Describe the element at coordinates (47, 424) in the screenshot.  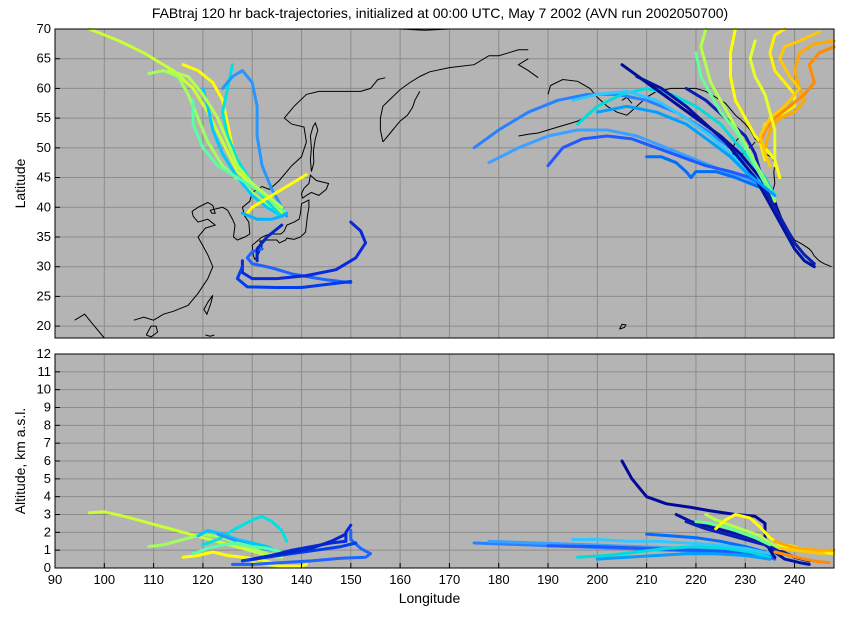
I see `y-tick-label: 8` at that location.